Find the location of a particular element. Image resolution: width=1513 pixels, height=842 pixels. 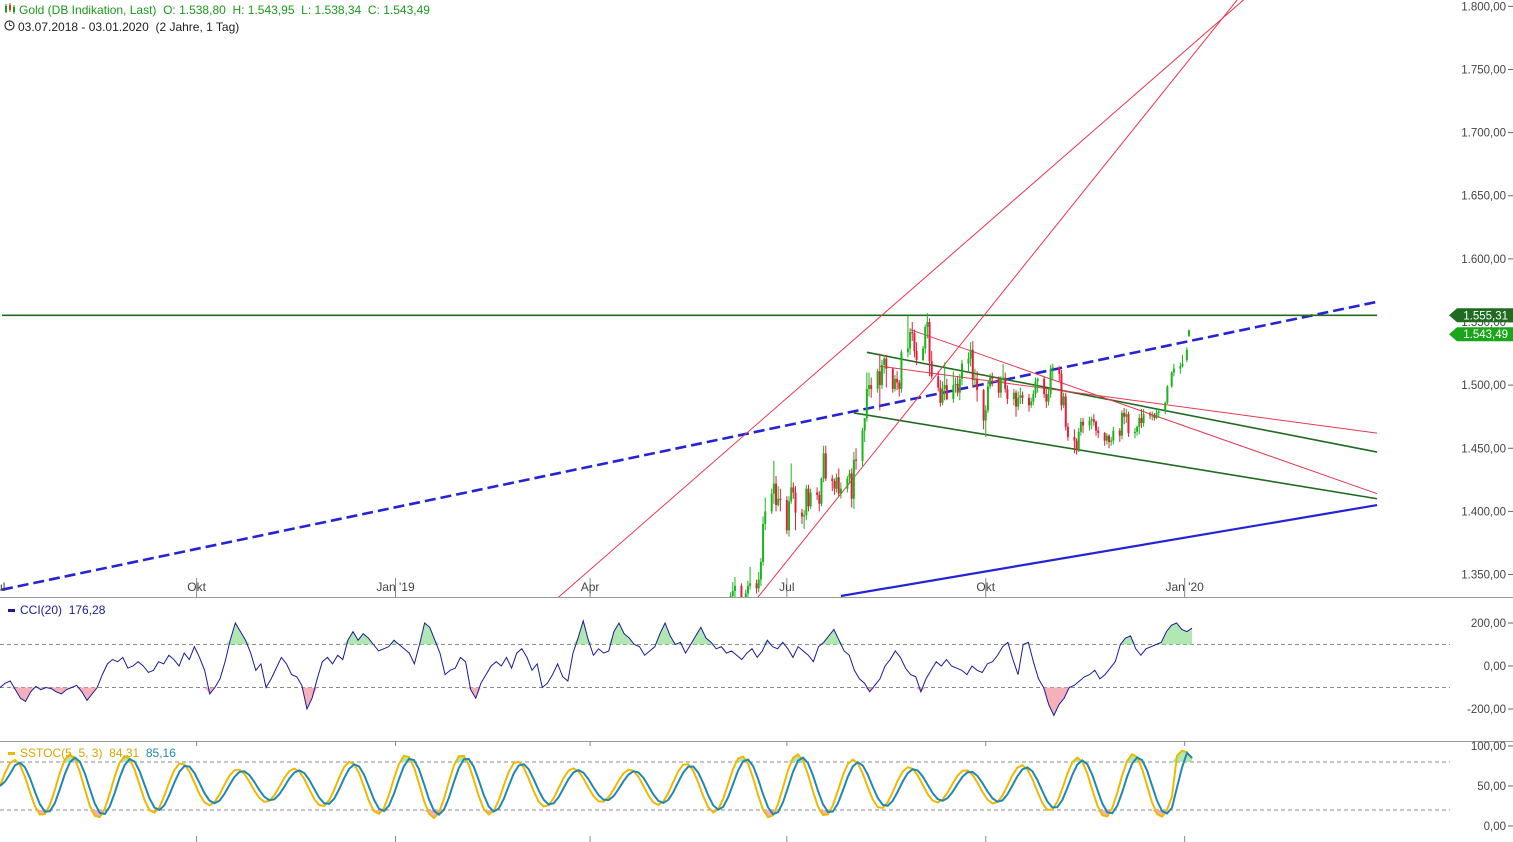

date-range: 03.07.2018 - 03.01.2020 is located at coordinates (83, 27).